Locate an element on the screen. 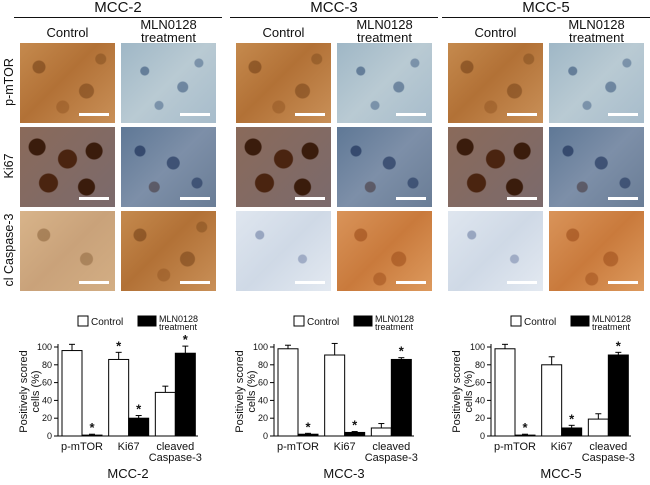  bar-control-p-mtor is located at coordinates (72, 393).